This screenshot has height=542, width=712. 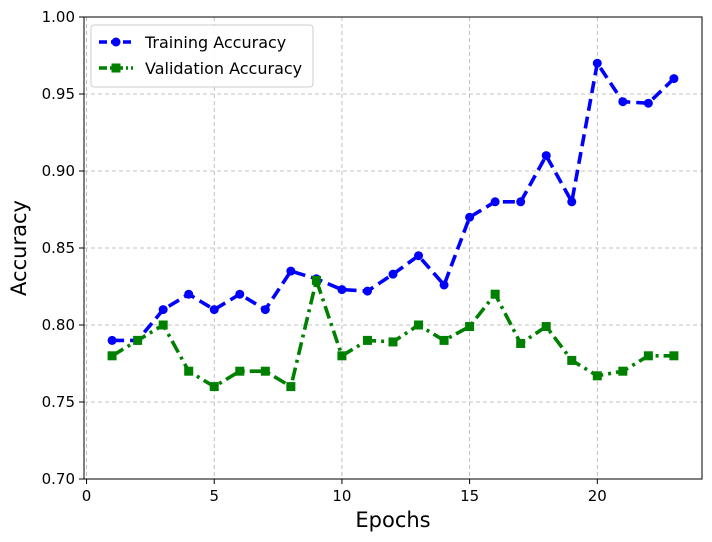 I want to click on y-tick-label: 0.95, so click(x=58, y=94).